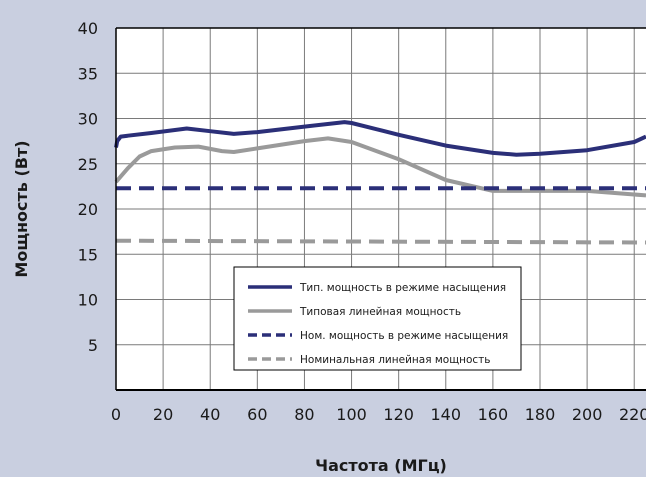 The width and height of the screenshot is (646, 477). I want to click on x-tick-label: 180, so click(540, 414).